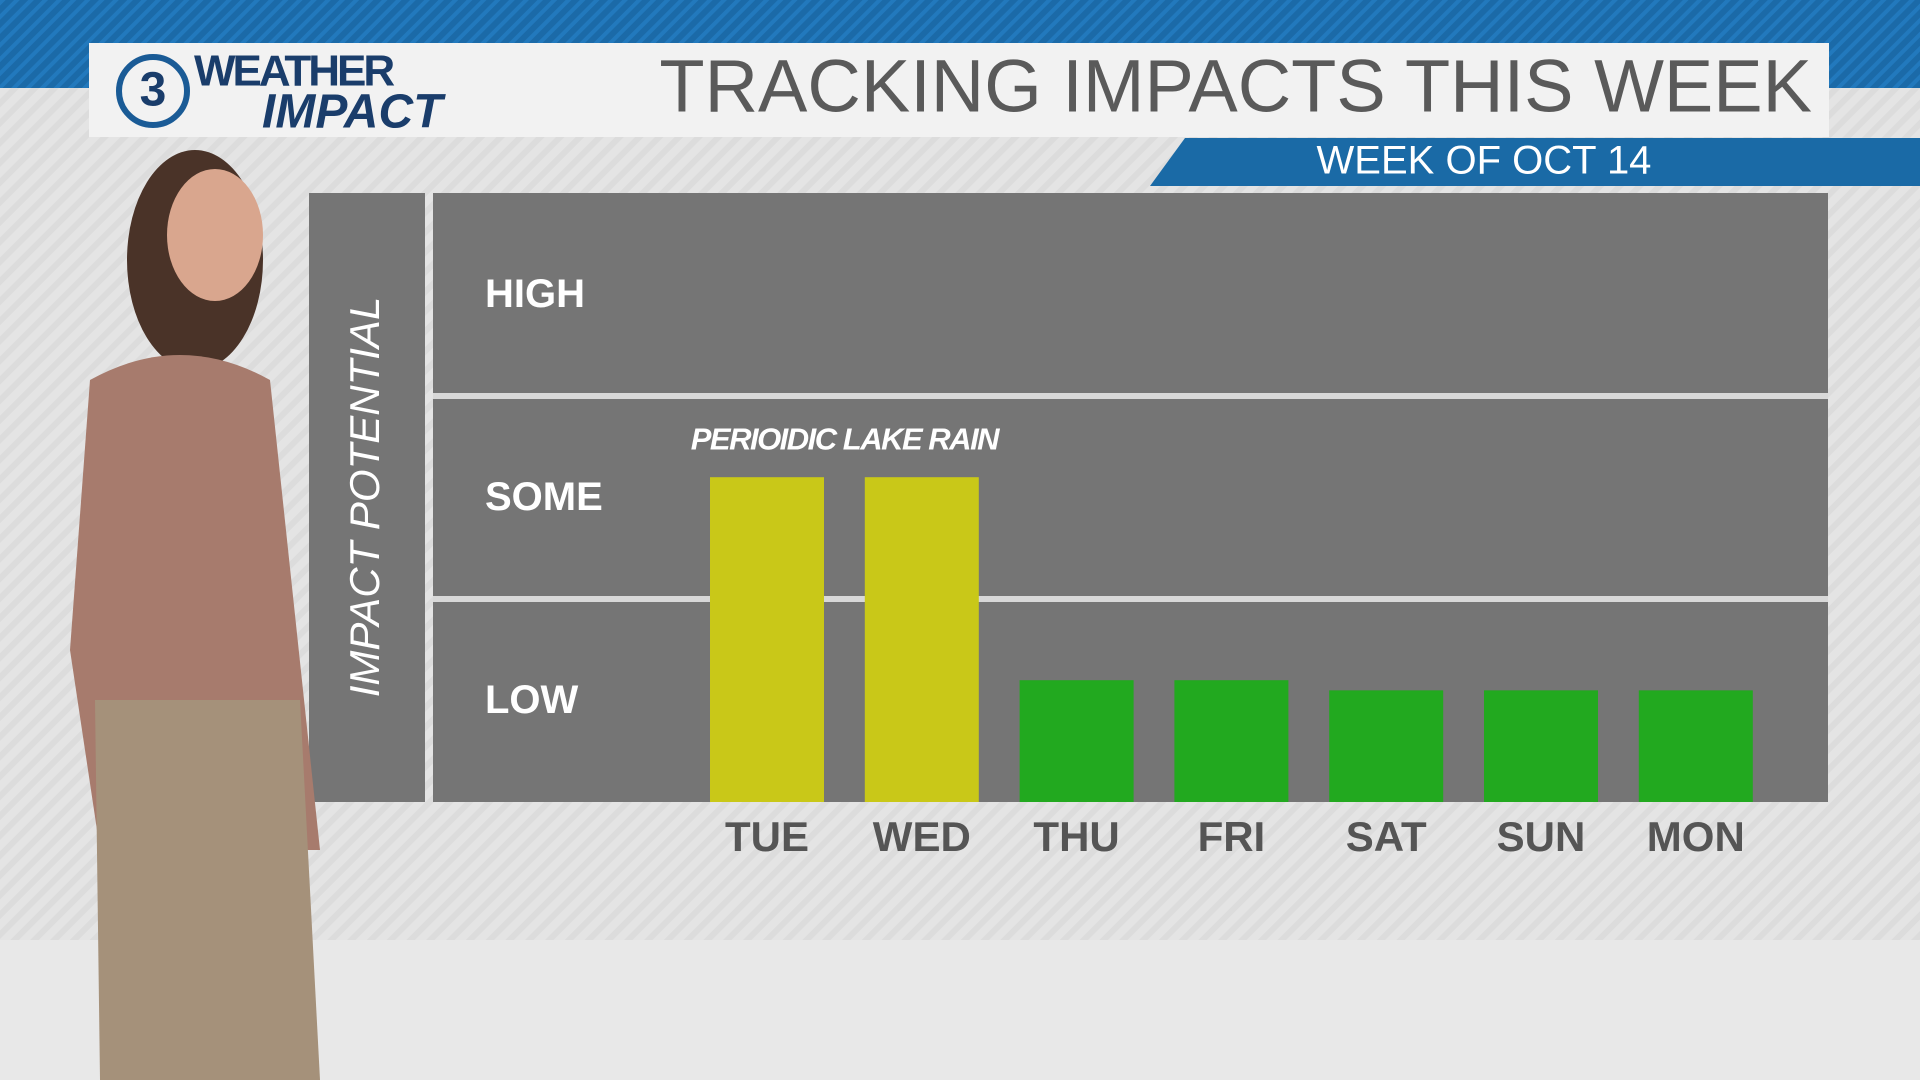 Image resolution: width=1920 pixels, height=1085 pixels. I want to click on logo-ring, so click(153, 91).